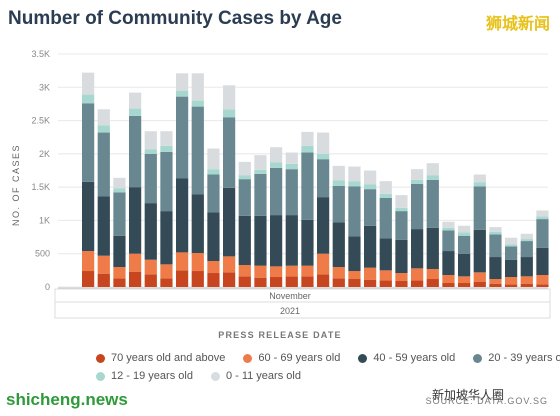 The image size is (560, 416). What do you see at coordinates (47, 287) in the screenshot?
I see `y-tick-label: 0` at bounding box center [47, 287].